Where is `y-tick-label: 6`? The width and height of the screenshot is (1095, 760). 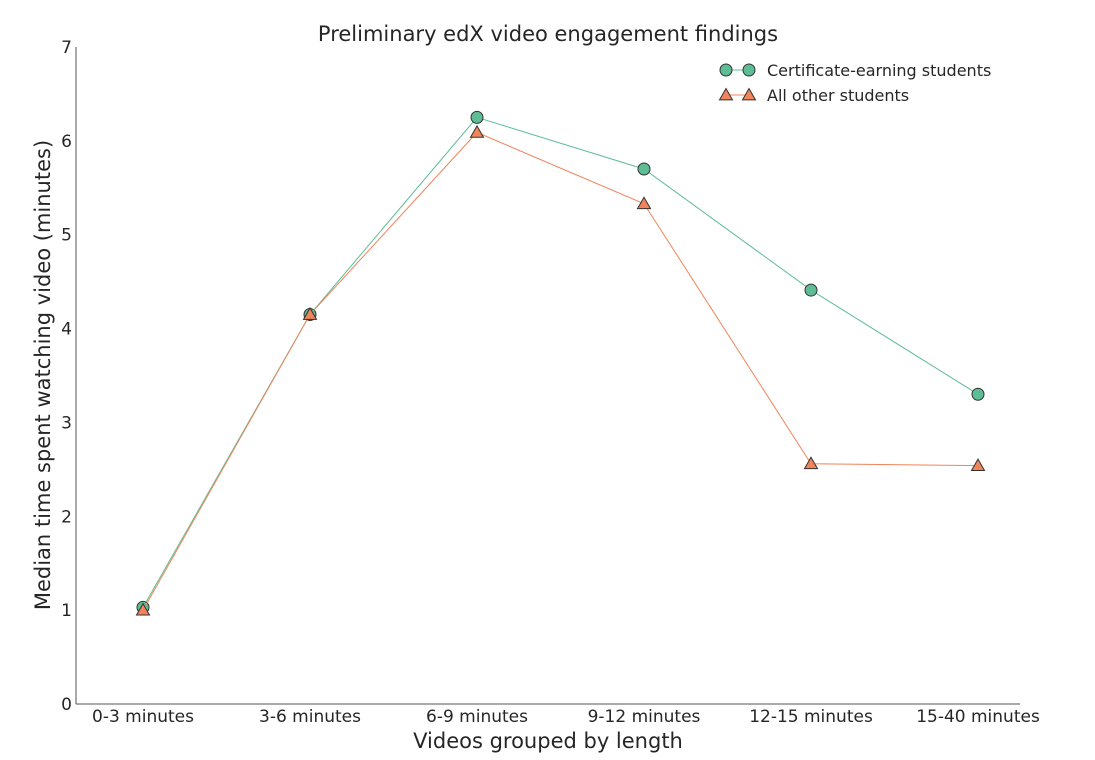 y-tick-label: 6 is located at coordinates (66, 142).